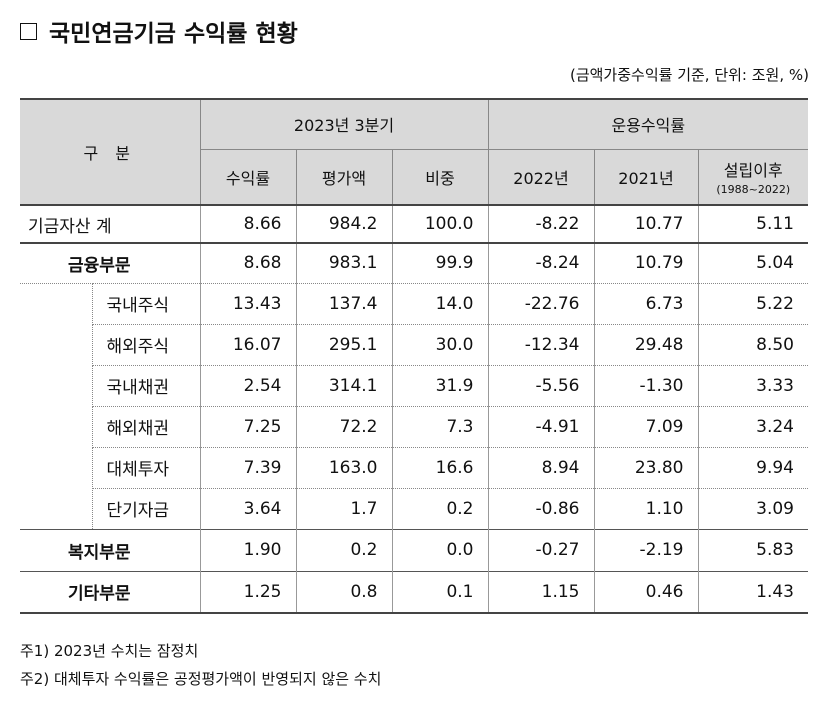 This screenshot has width=819, height=709. Describe the element at coordinates (752, 426) in the screenshot. I see `cell: 3.24` at that location.